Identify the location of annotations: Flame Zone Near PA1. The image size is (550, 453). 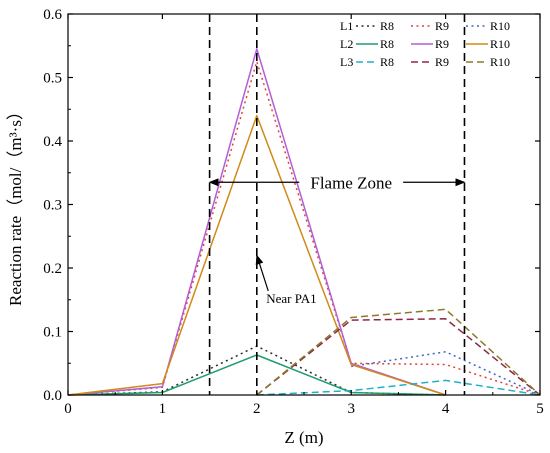
(337, 239).